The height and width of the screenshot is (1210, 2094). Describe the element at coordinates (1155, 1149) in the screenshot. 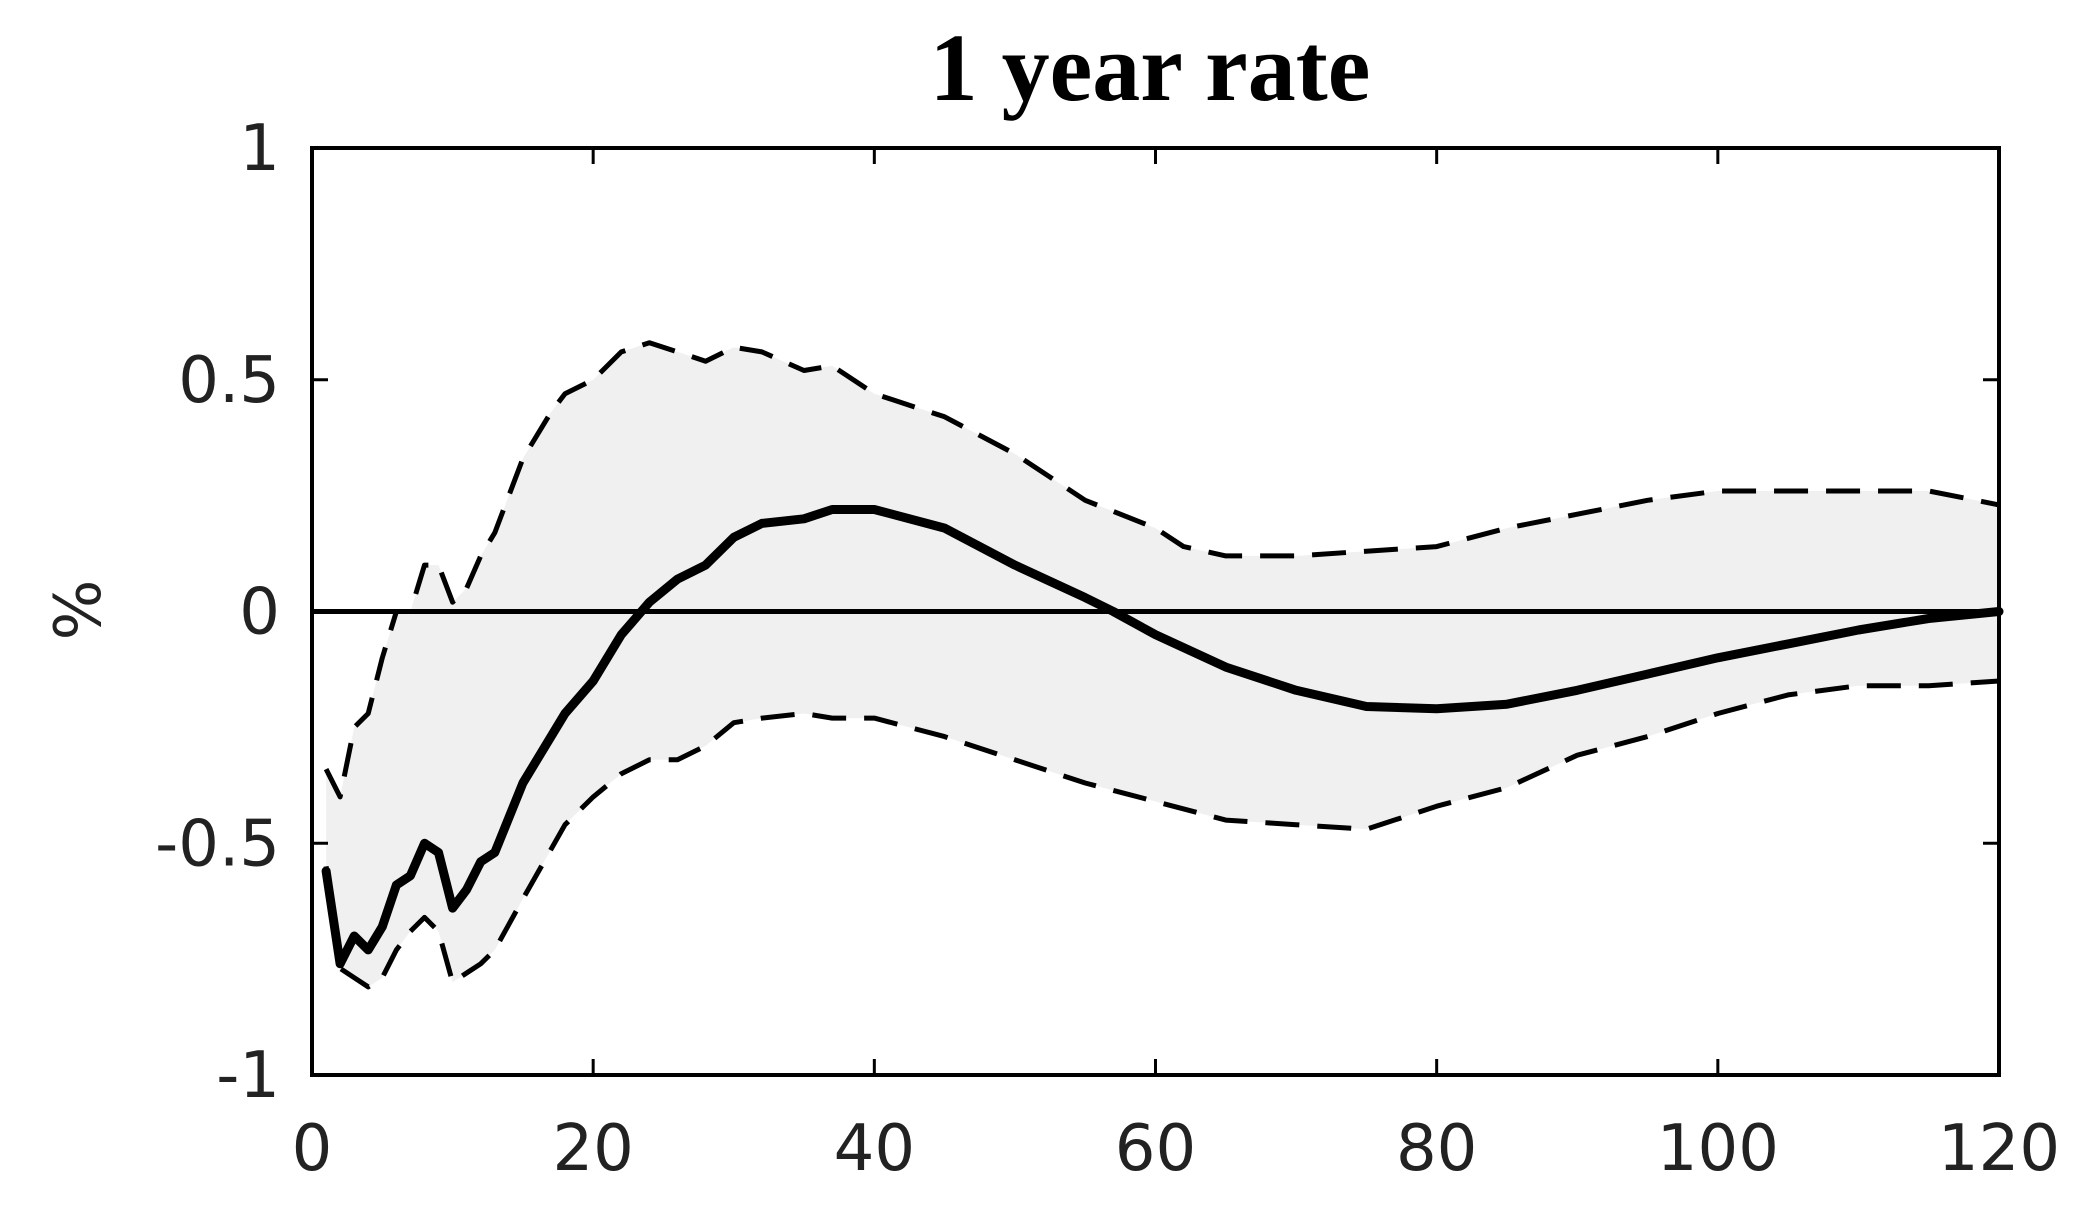

I see `x-tick-label: 60` at that location.